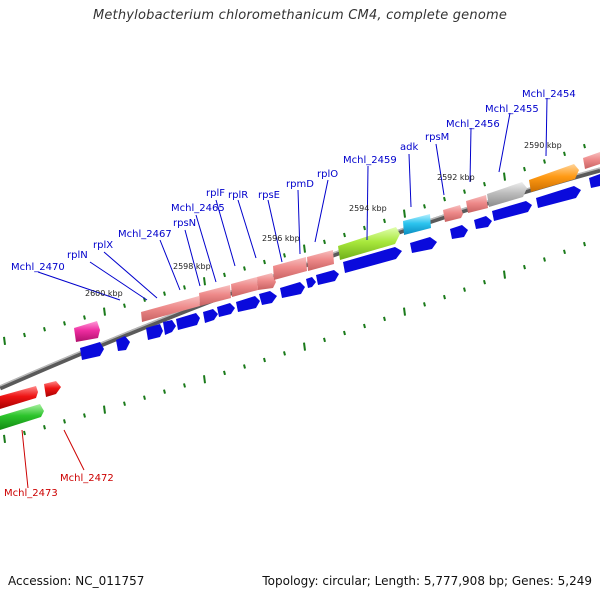  I want to click on label-leaders-red, so click(53, 459).